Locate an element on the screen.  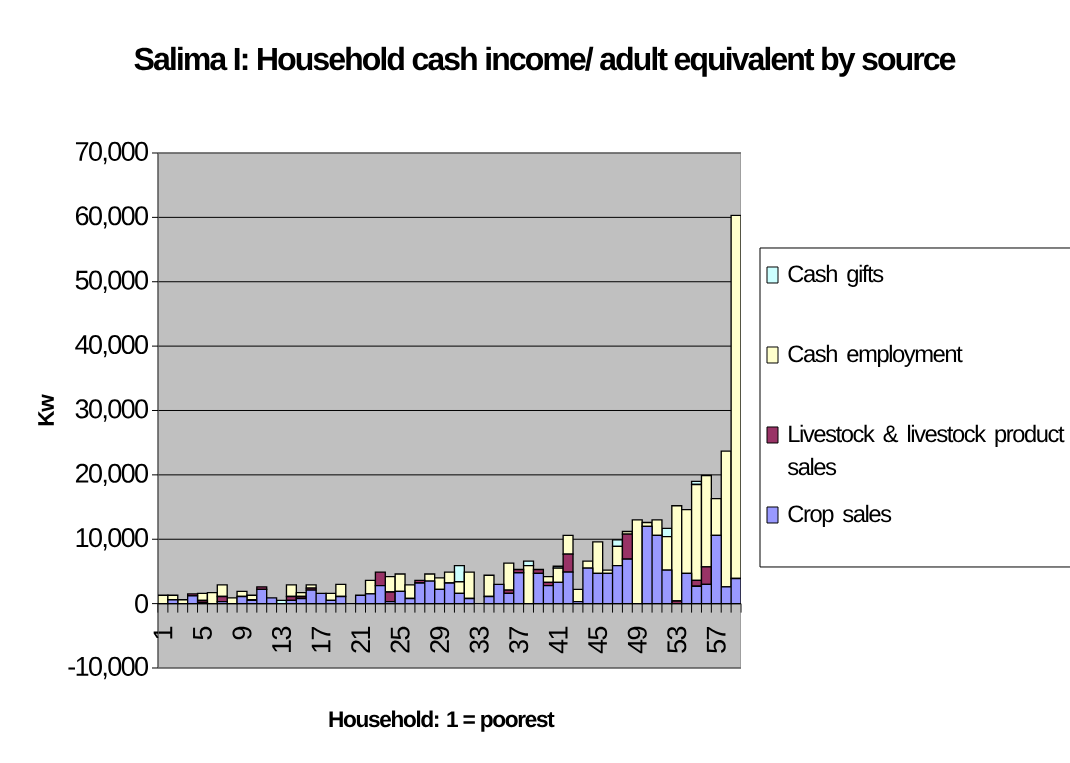
x-tick-label: 37 is located at coordinates (519, 639).